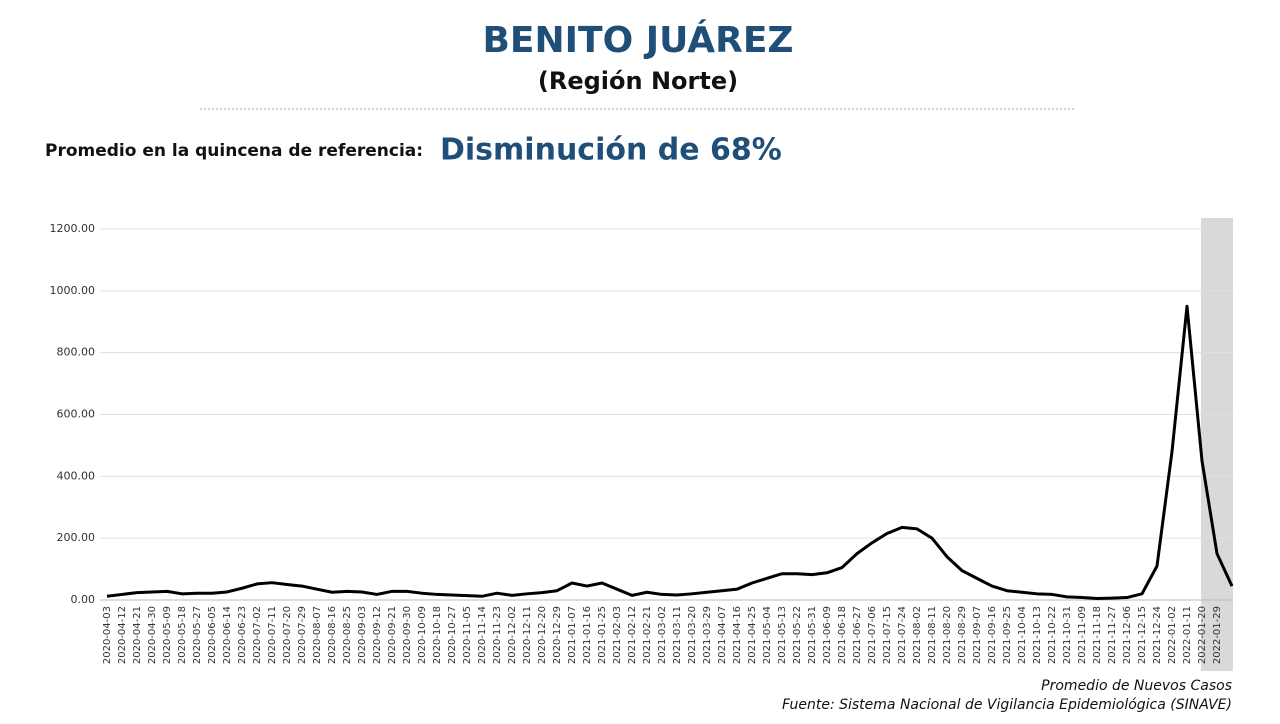 The width and height of the screenshot is (1280, 724). Describe the element at coordinates (392, 635) in the screenshot. I see `x-tick-label: 2020-09-21` at that location.